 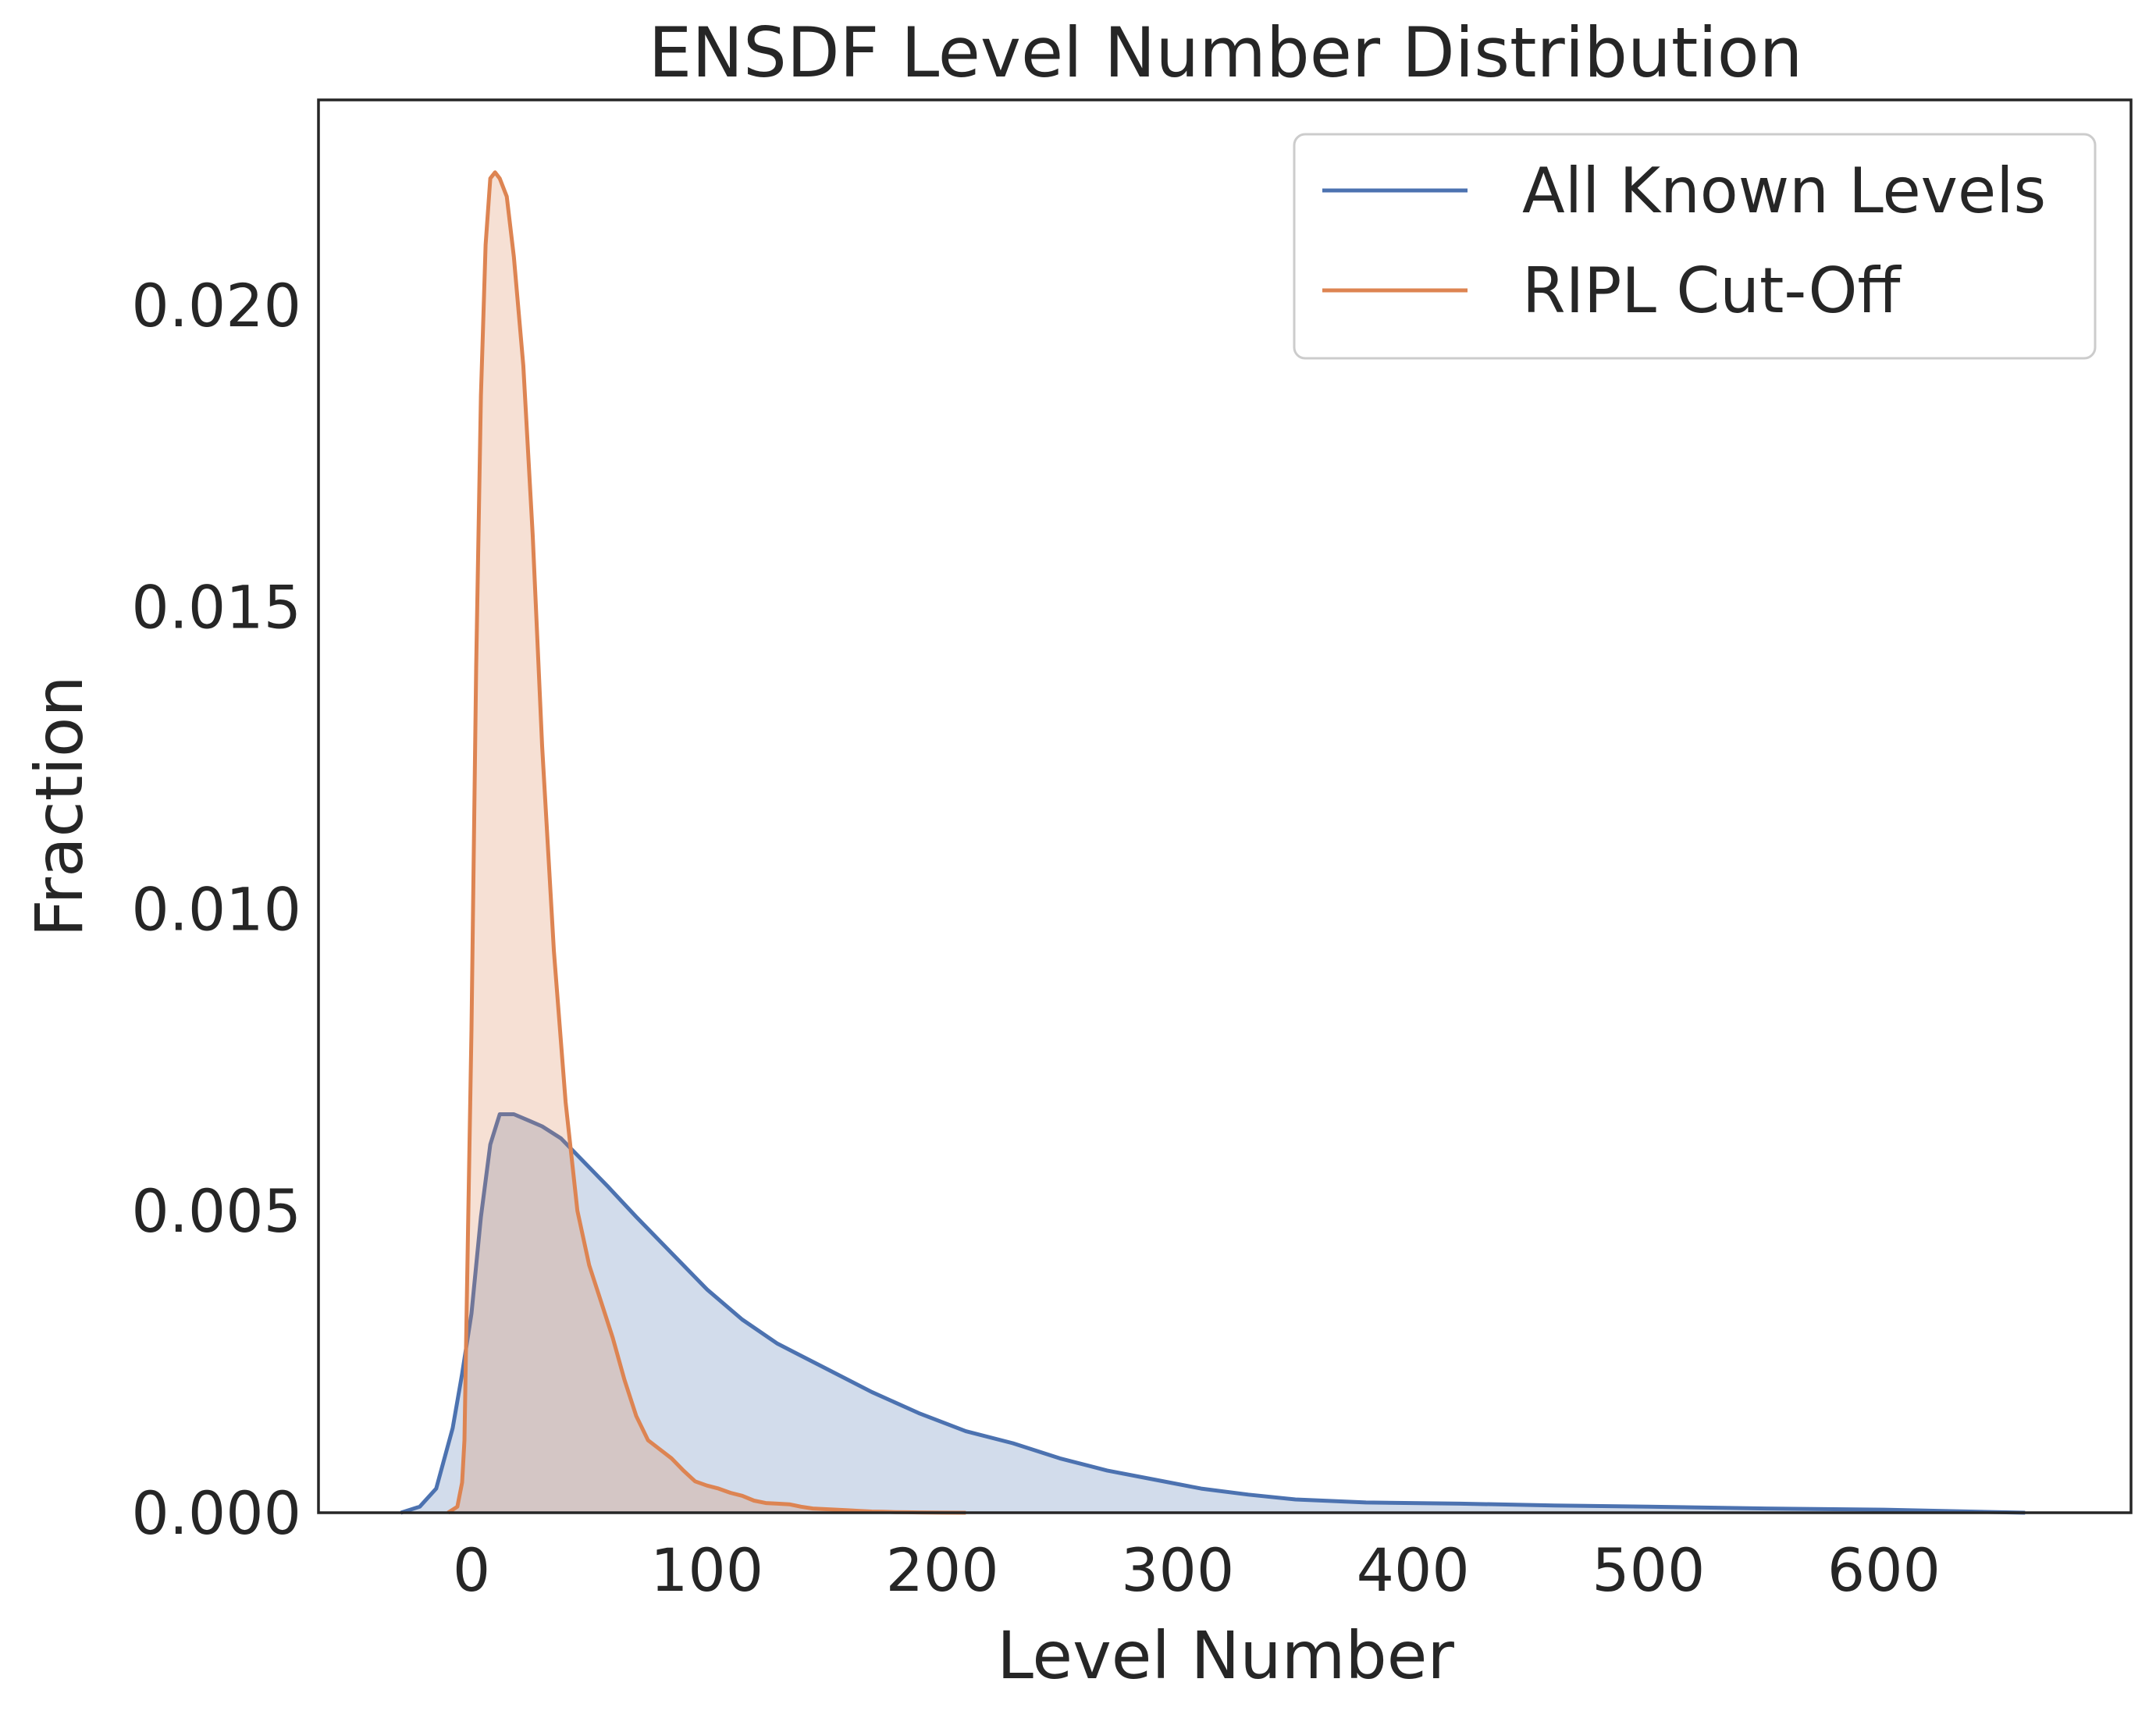 What do you see at coordinates (1712, 290) in the screenshot?
I see `legend-label-ripl-cut-off: RIPL Cut-Off` at bounding box center [1712, 290].